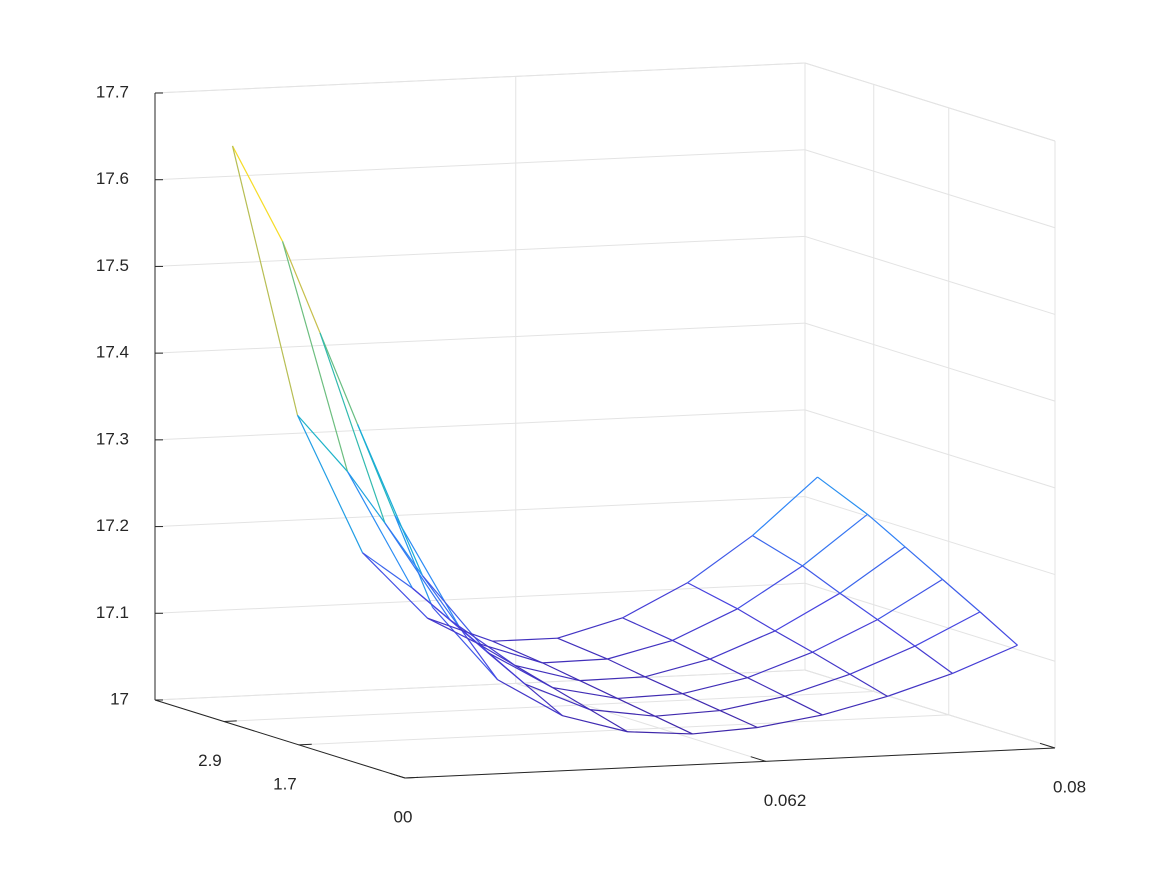 The image size is (1166, 875). What do you see at coordinates (398, 816) in the screenshot?
I see `y-tick-label: 0` at bounding box center [398, 816].